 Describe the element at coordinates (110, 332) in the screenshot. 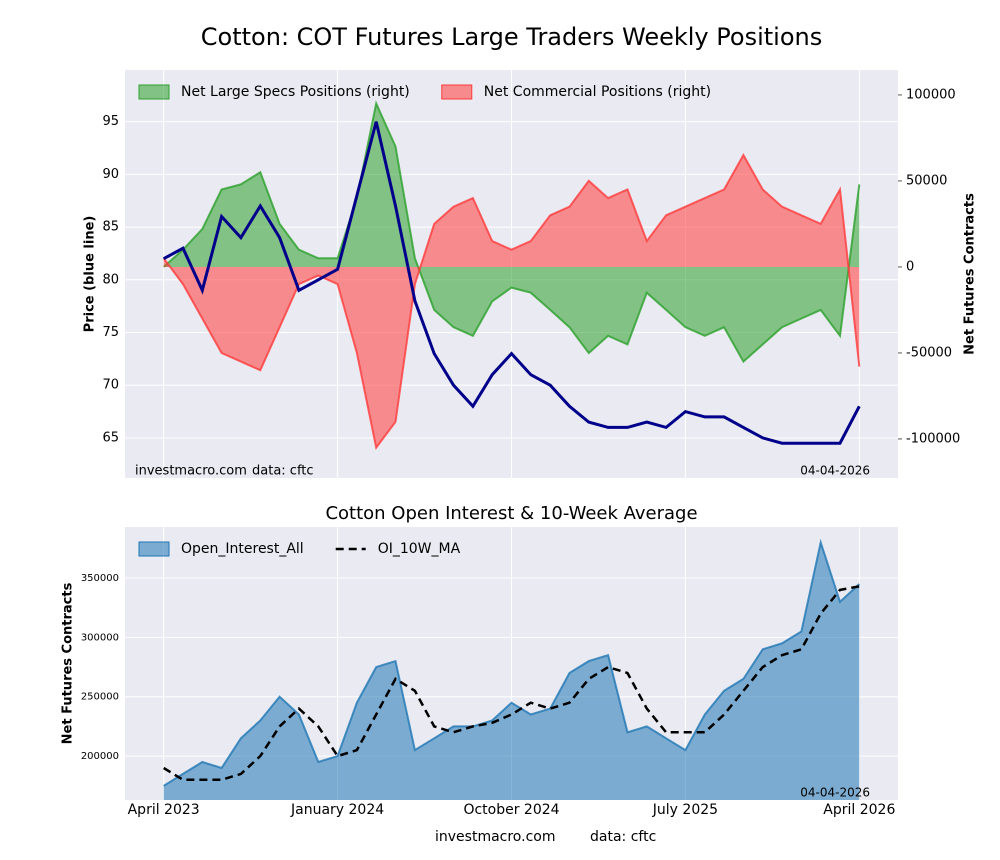

I see `y-tick-label: 75` at that location.